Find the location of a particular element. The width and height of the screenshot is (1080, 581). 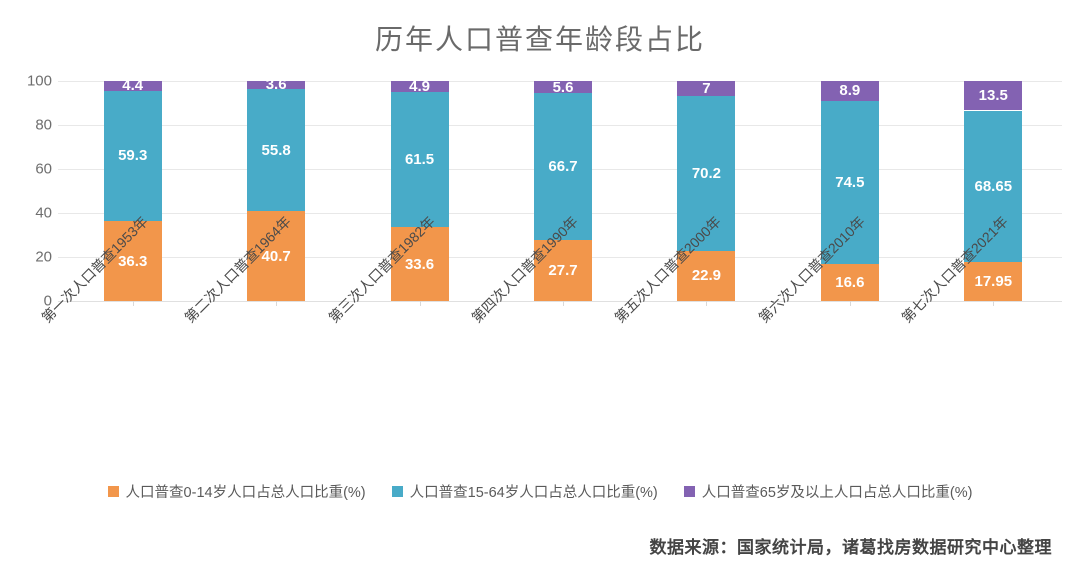

bar-segment-series-2: 7 is located at coordinates (706, 88).